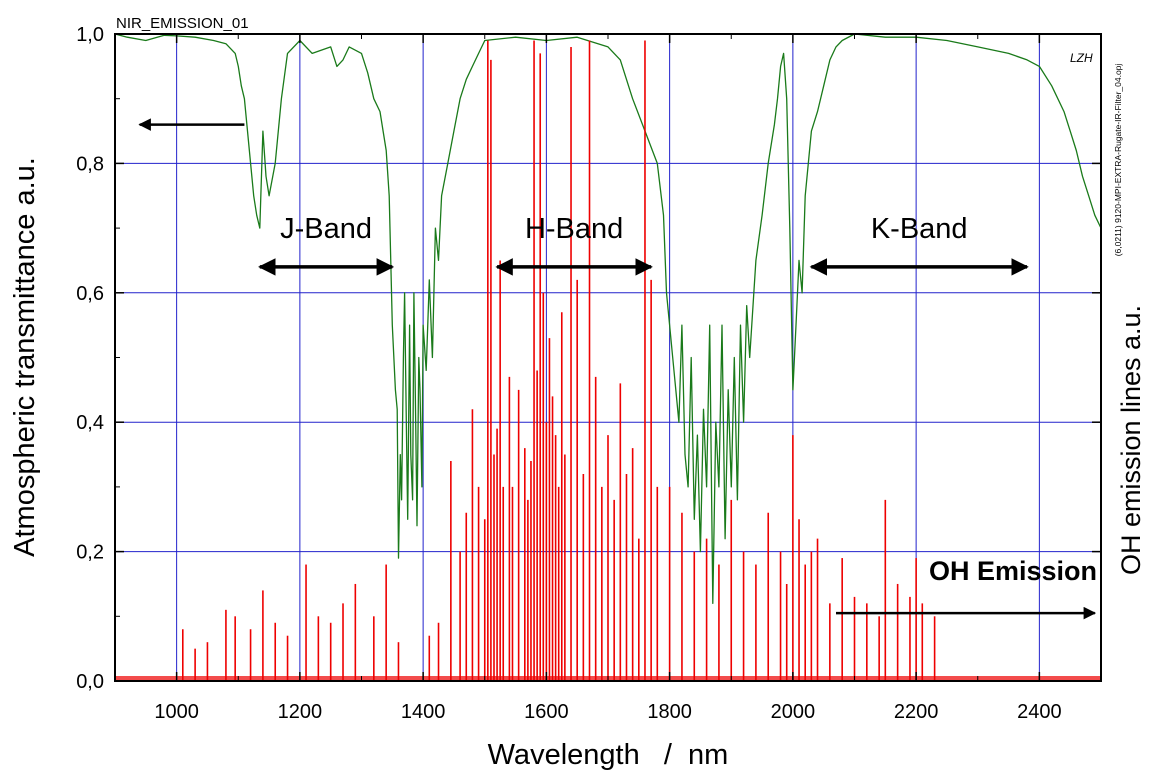  Describe the element at coordinates (423, 712) in the screenshot. I see `x-tick-label: 1400` at that location.